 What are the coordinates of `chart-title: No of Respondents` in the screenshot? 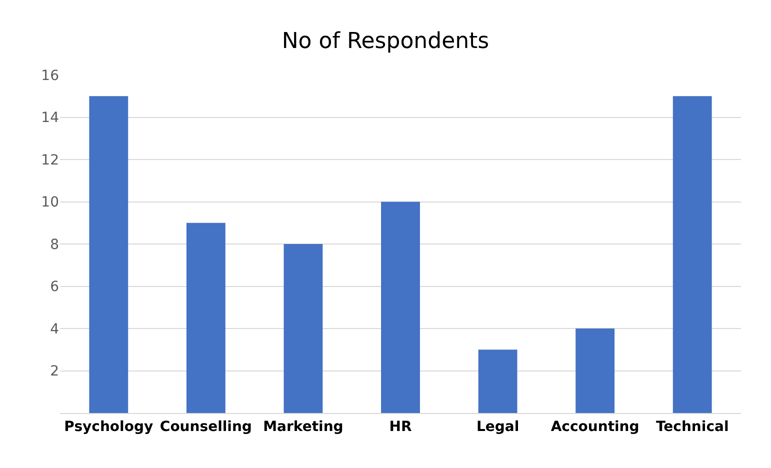 It's located at (386, 41).